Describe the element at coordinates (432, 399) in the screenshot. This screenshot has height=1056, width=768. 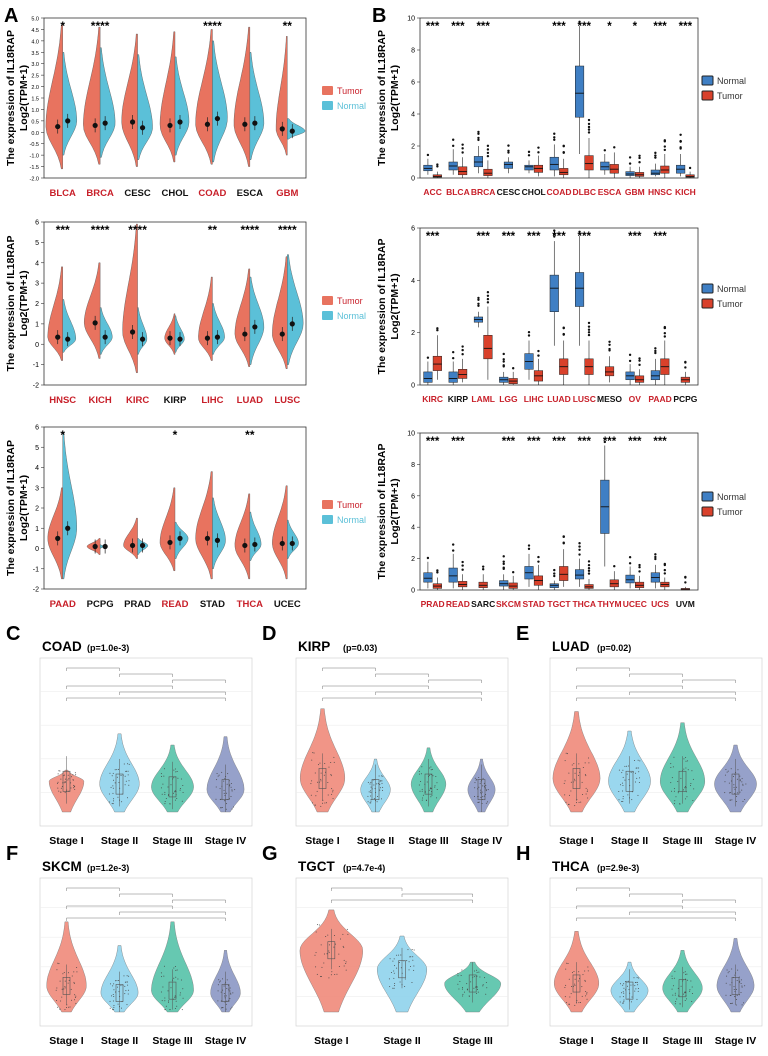
I see `x-tick-label-KIRC: KIRC` at that location.